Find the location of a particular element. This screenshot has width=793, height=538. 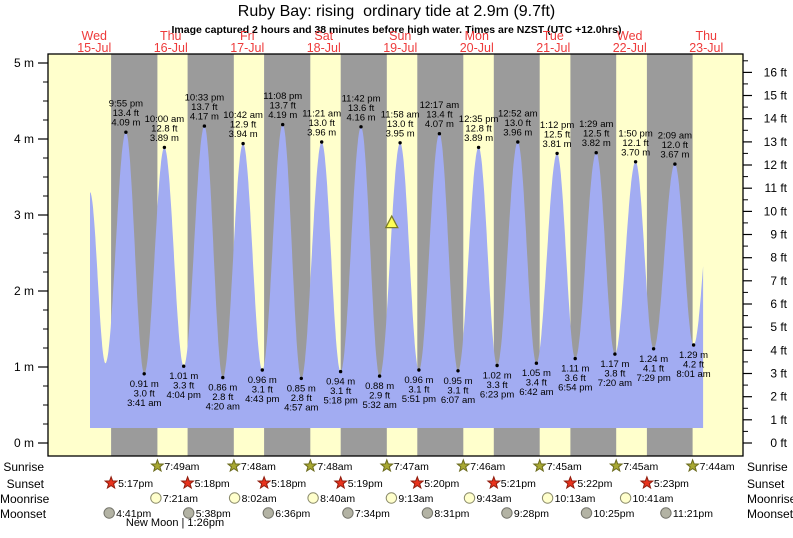

y-axis-label-m: 2 m is located at coordinates (24, 291).